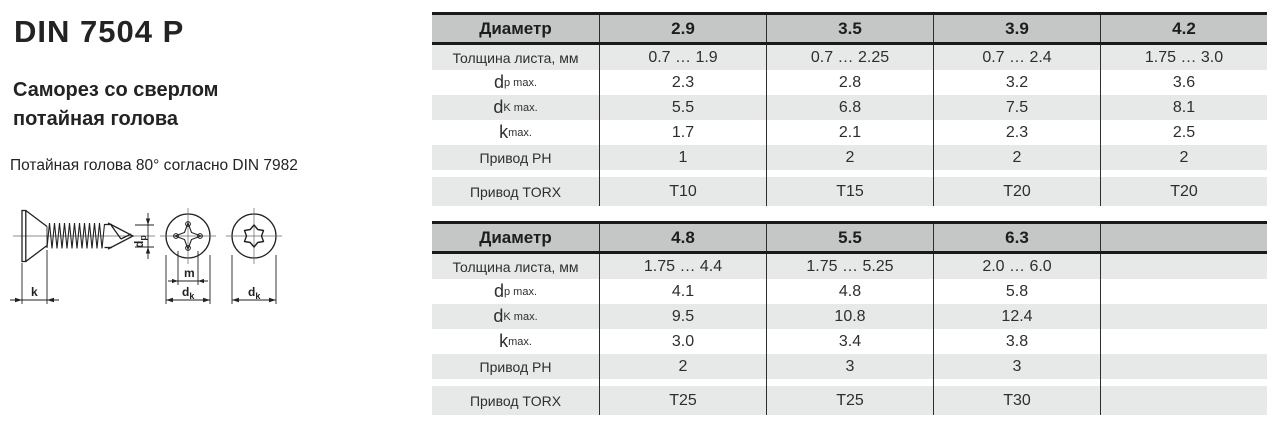 This screenshot has width=1277, height=437. I want to click on value-cell: 7.5, so click(1017, 107).